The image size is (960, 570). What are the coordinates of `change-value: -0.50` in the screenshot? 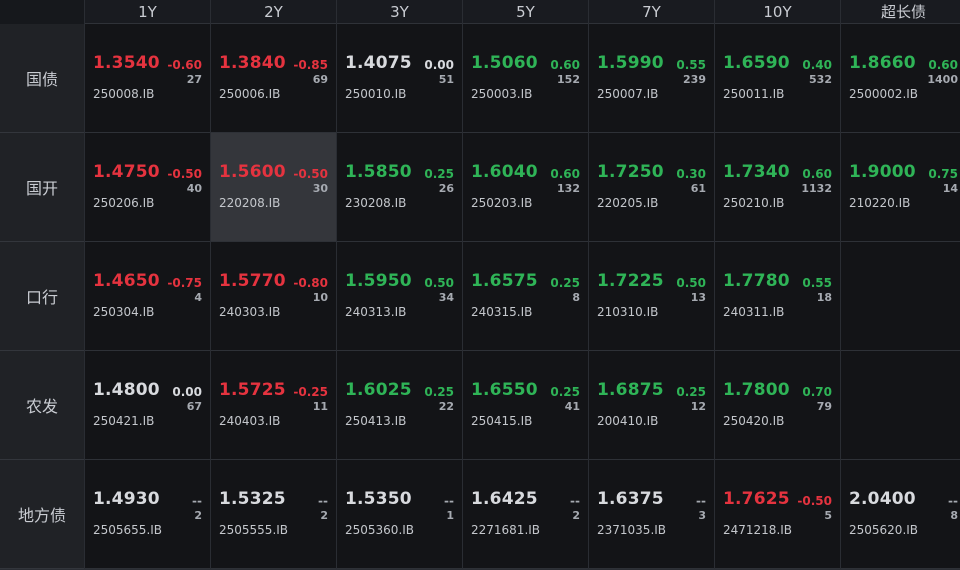 It's located at (310, 174).